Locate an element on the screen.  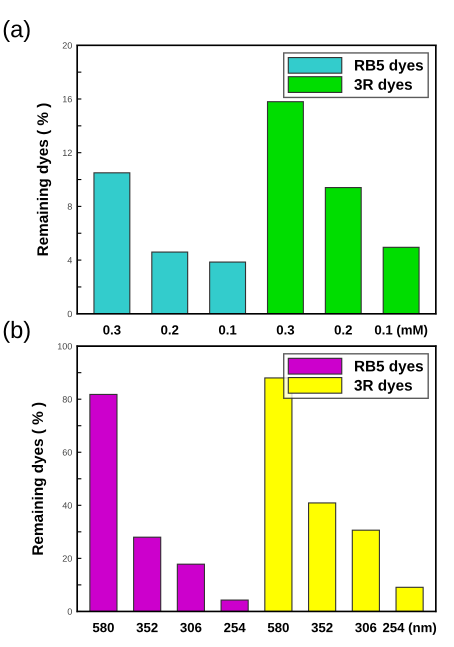
y-tick-label: 60 is located at coordinates (67, 452).